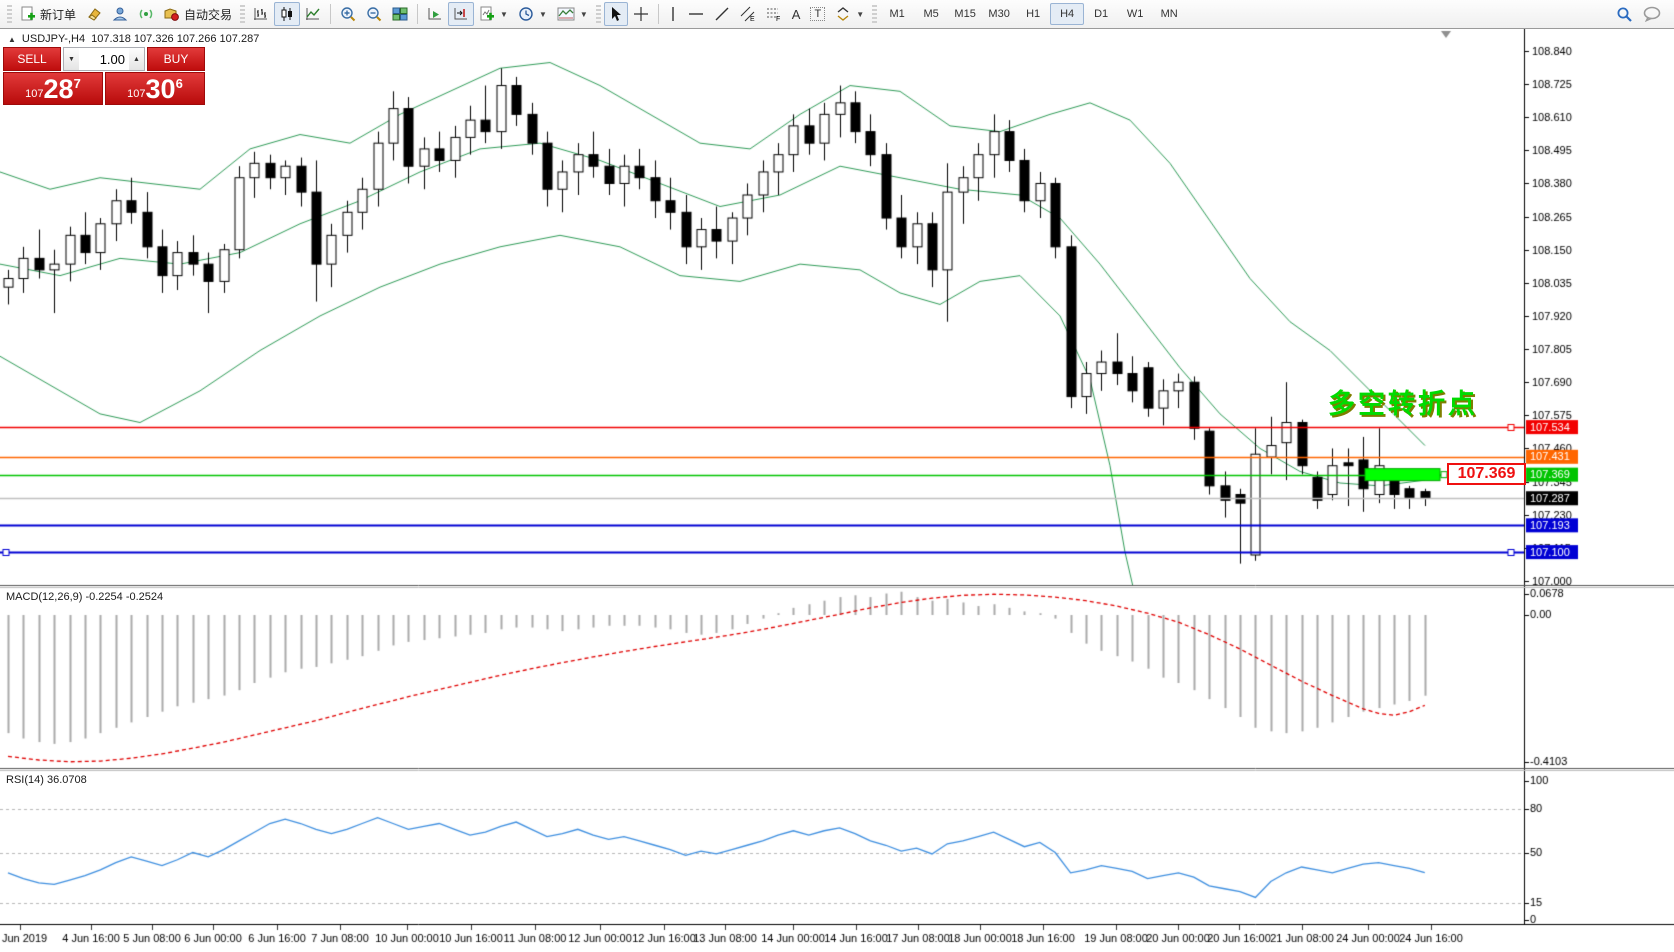 This screenshot has height=952, width=1674. I want to click on eraser-button, so click(94, 14).